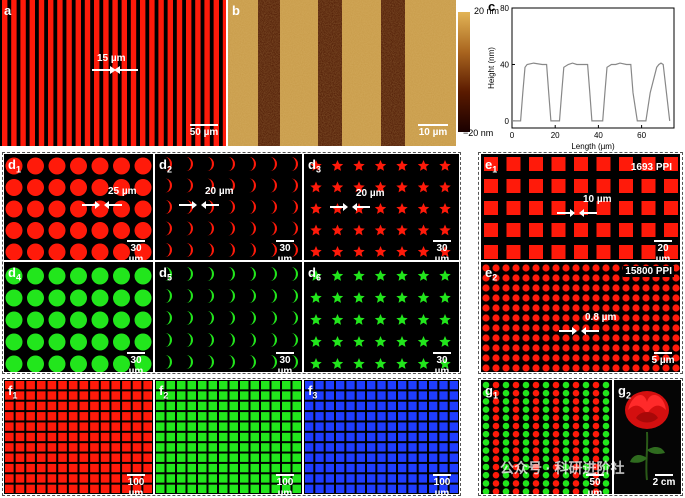  What do you see at coordinates (663, 359) in the screenshot?
I see `scale-bar-e2: 5 µm` at bounding box center [663, 359].